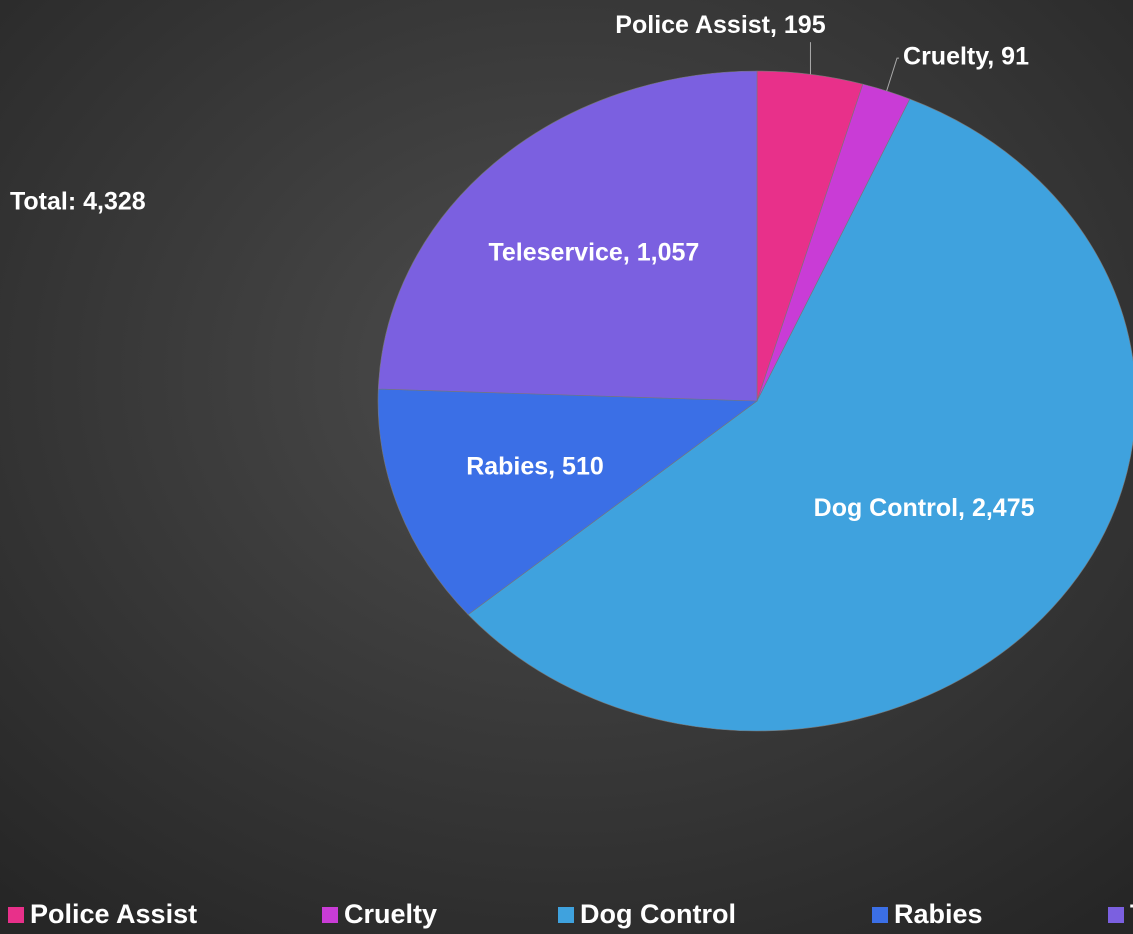  What do you see at coordinates (1131, 914) in the screenshot?
I see `legend-label: Teleservice` at bounding box center [1131, 914].